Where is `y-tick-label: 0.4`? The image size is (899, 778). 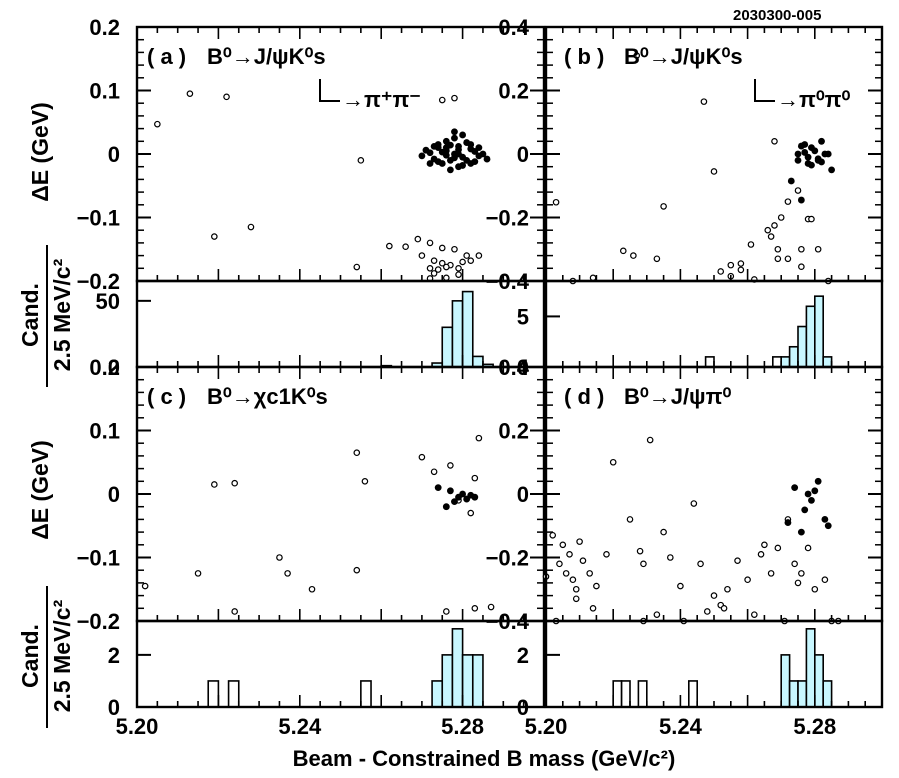 y-tick-label: 0.4 is located at coordinates (513, 27).